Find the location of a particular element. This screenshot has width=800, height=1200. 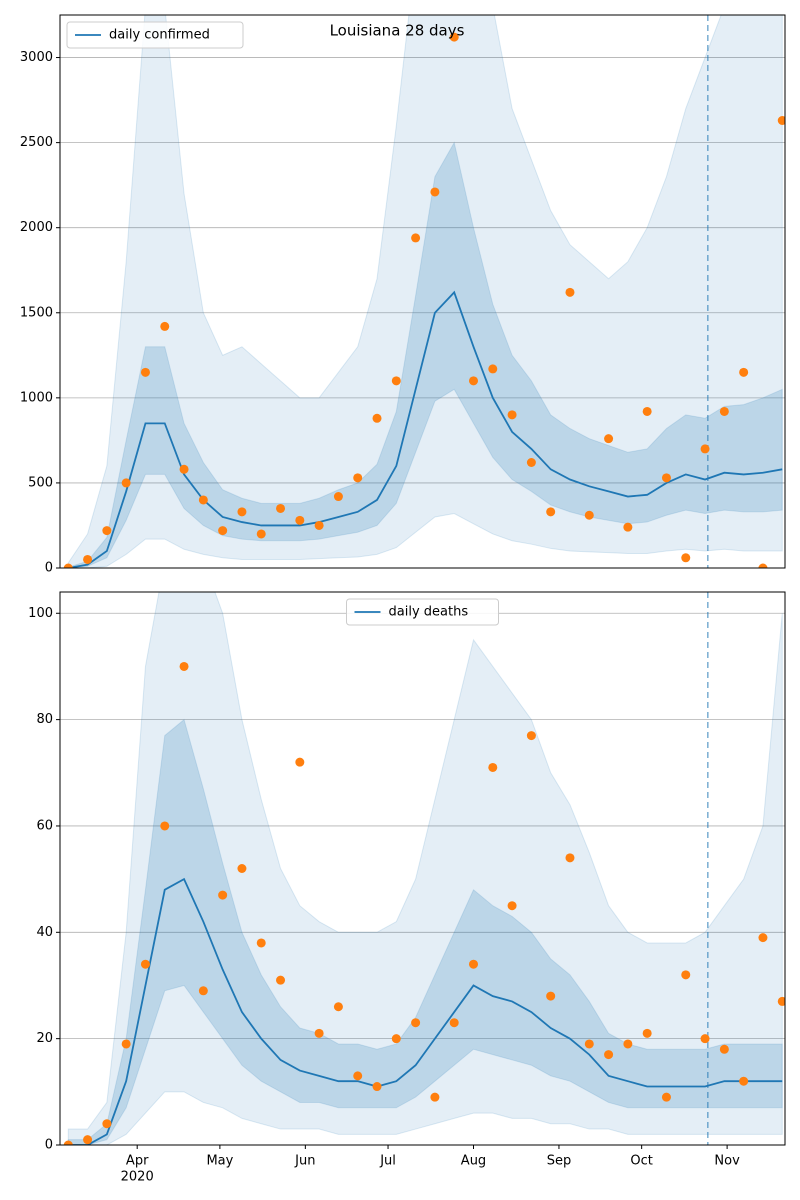

legend-label: daily confirmed is located at coordinates (159, 35).